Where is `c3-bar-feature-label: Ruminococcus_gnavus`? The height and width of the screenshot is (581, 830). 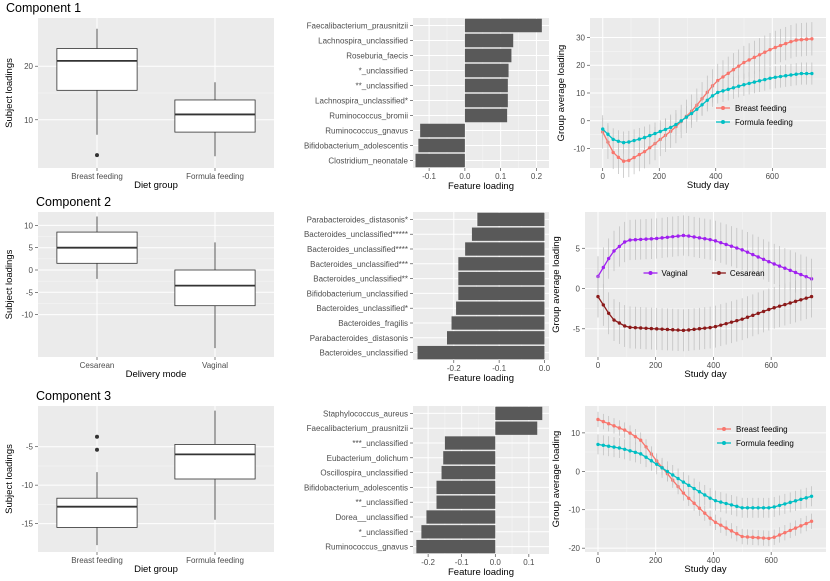
c3-bar-feature-label: Ruminococcus_gnavus is located at coordinates (366, 547).